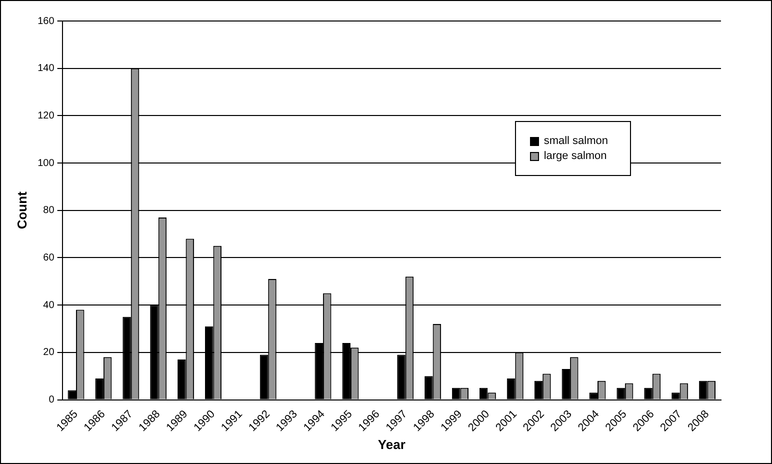 The height and width of the screenshot is (464, 772). What do you see at coordinates (22, 210) in the screenshot?
I see `y-axis-title: Count` at bounding box center [22, 210].